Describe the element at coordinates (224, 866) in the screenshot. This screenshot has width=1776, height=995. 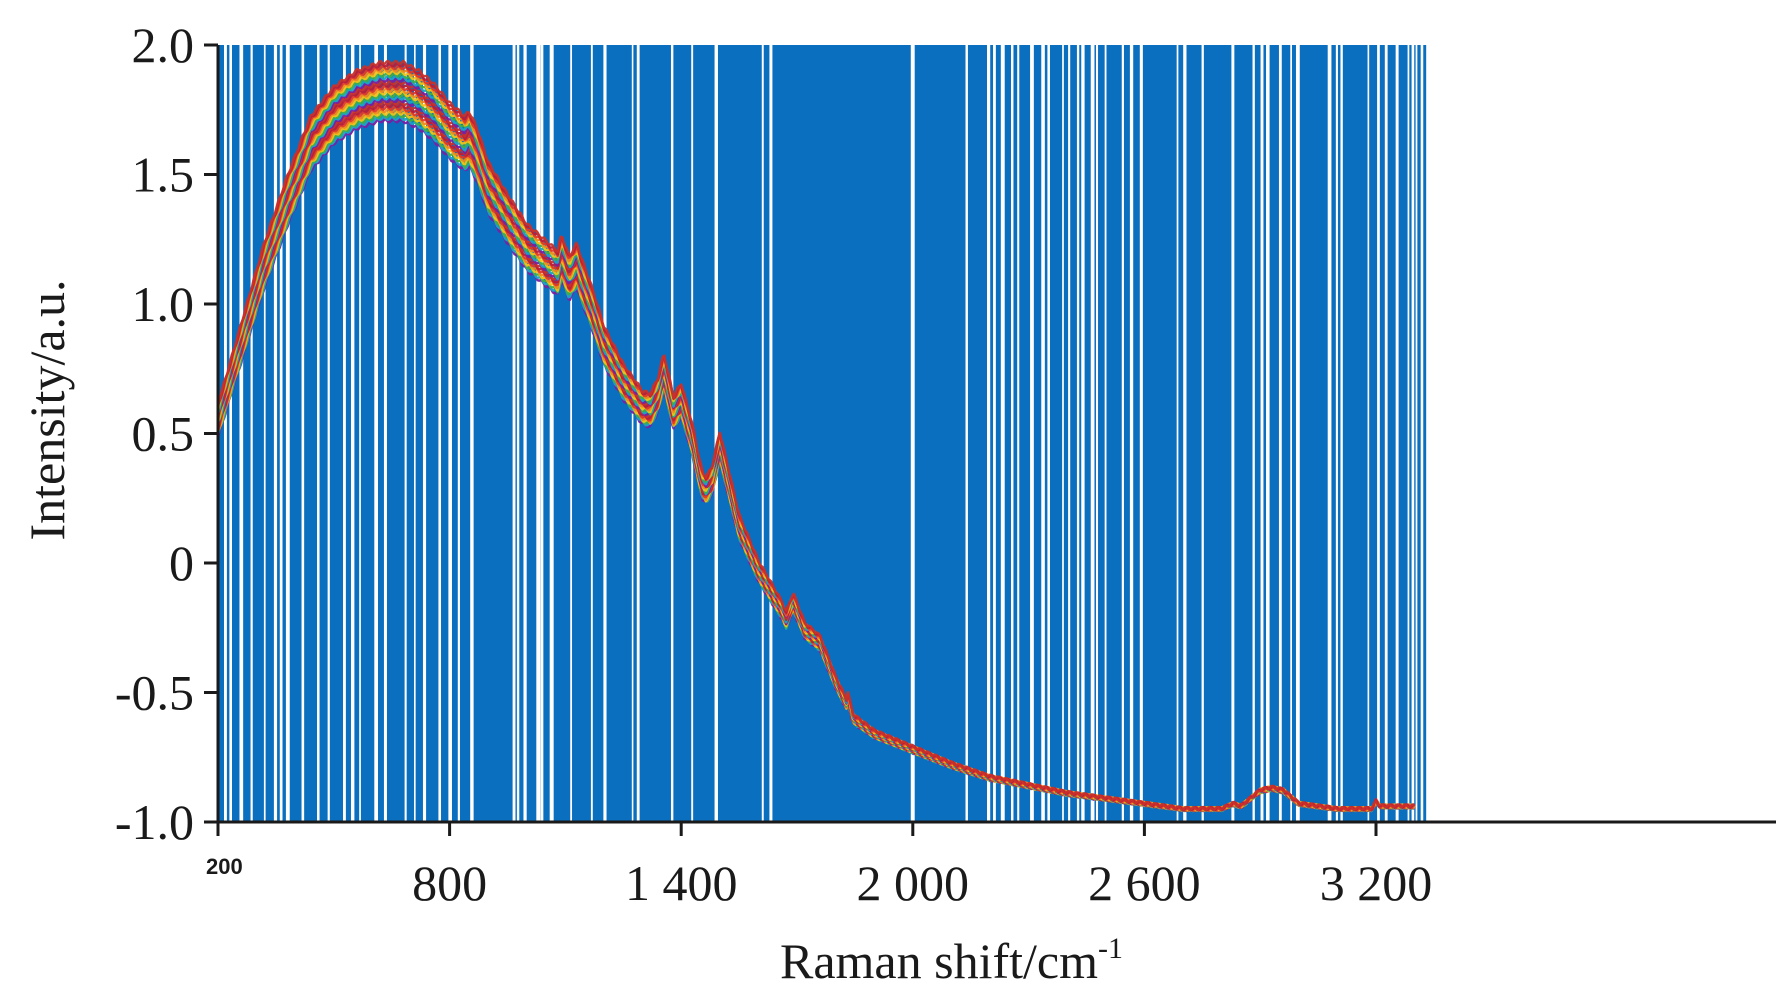
I see `x-tick-label: 200` at that location.